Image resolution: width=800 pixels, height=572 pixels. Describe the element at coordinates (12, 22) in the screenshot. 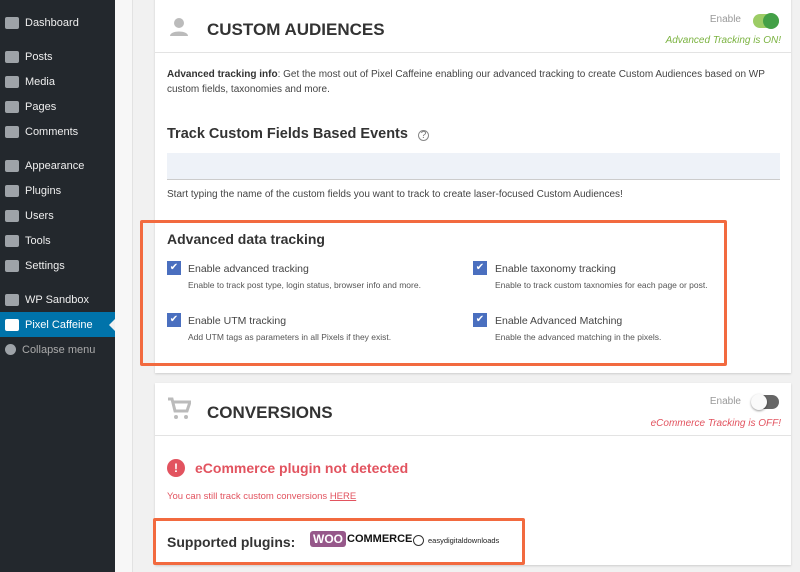

I see `dashboard-icon` at that location.